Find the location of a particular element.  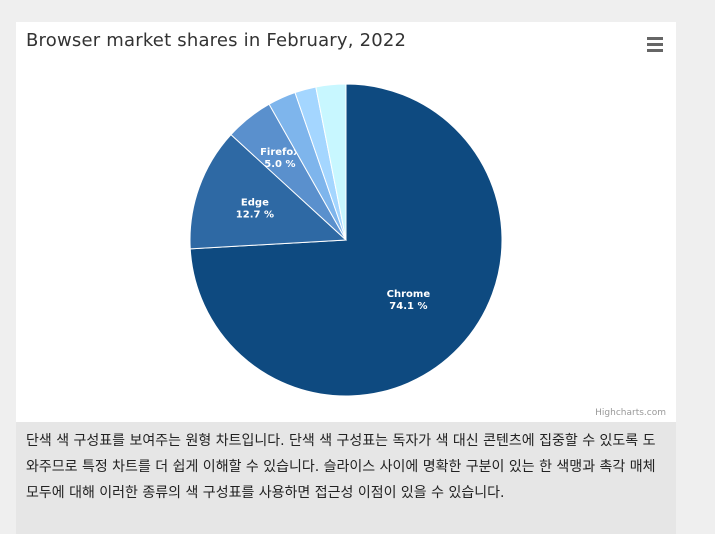

chart-title: Browser market shares in February, 2022 is located at coordinates (216, 40).